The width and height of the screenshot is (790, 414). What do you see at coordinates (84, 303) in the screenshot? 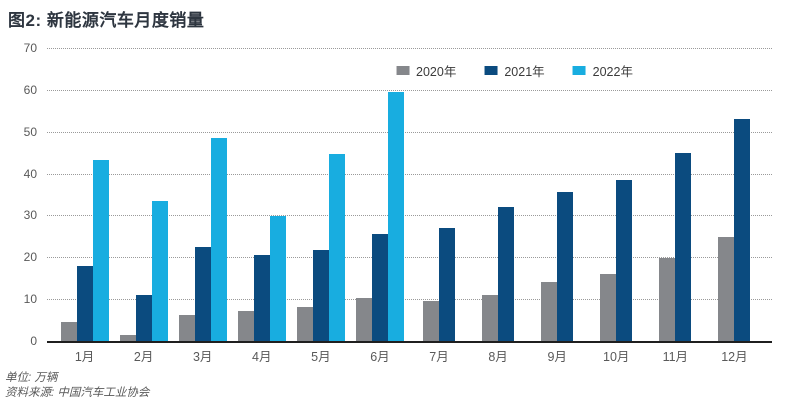
I see `bar-2021年-1月` at bounding box center [84, 303].